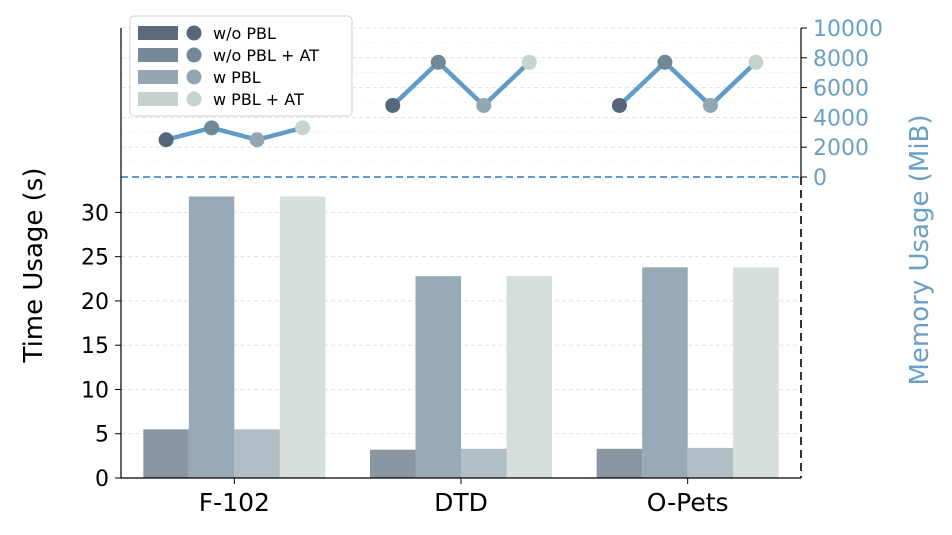 This screenshot has width=952, height=535. What do you see at coordinates (95, 302) in the screenshot?
I see `y-tick-label-time: 20` at bounding box center [95, 302].